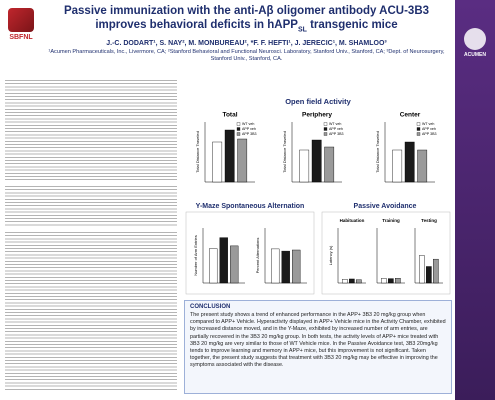 The width and height of the screenshot is (495, 400). I want to click on y-axis-label: Number of Arm Entries, so click(195, 255).